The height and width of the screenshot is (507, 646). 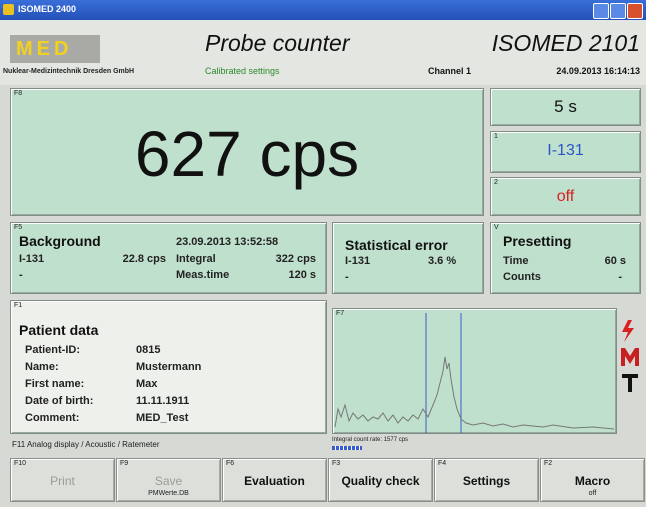 I want to click on time-panel: 5 s, so click(x=565, y=107).